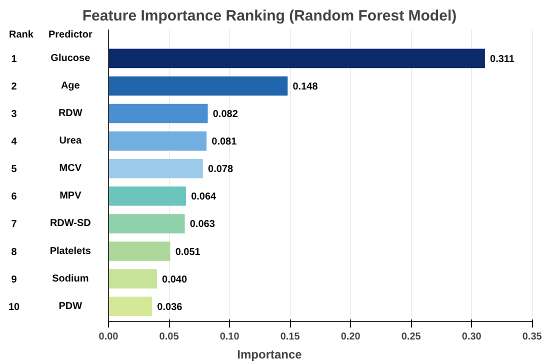  What do you see at coordinates (71, 251) in the screenshot?
I see `y-tick-label: Platelets` at bounding box center [71, 251].